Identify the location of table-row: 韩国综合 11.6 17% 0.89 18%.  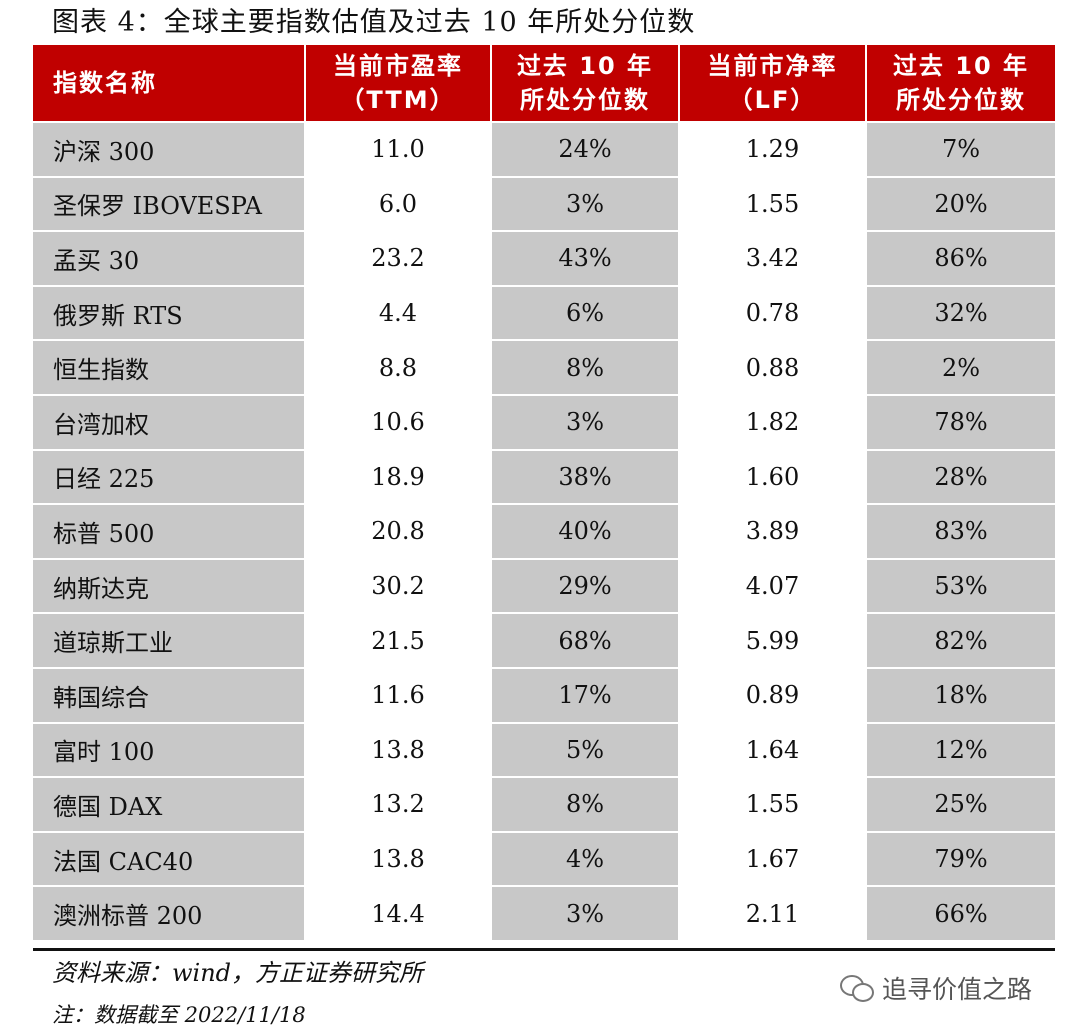
(544, 695).